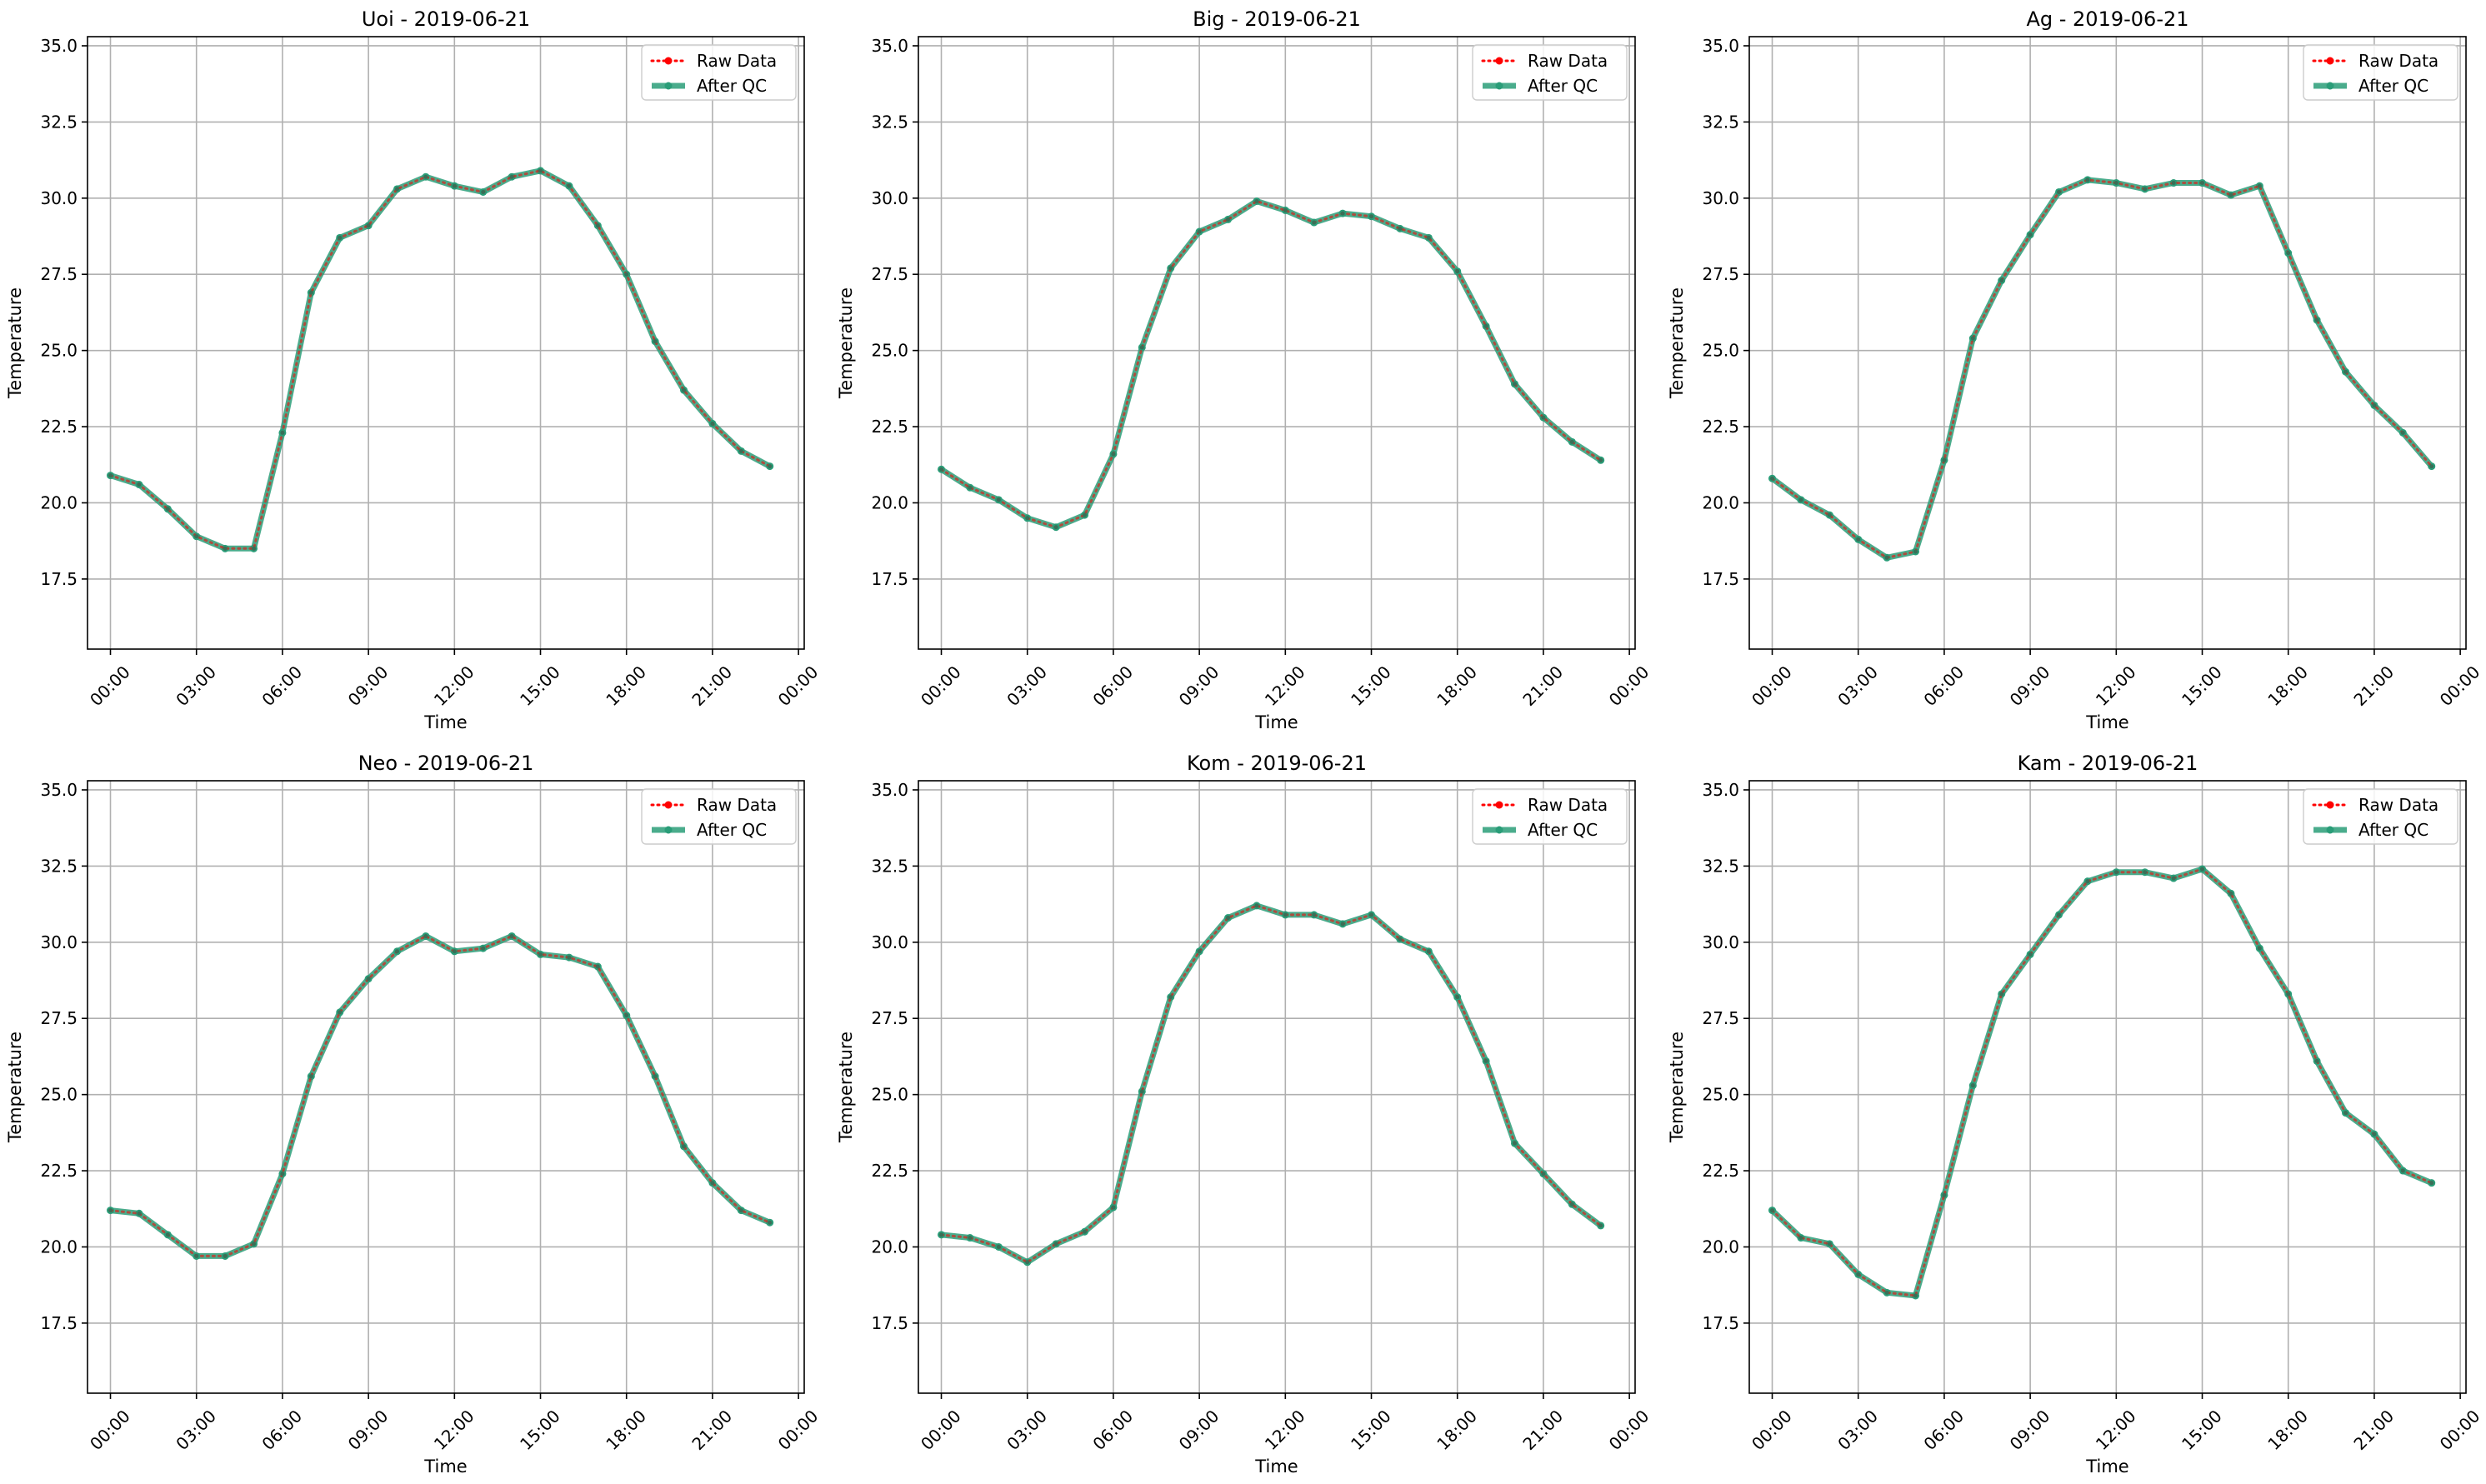 This screenshot has width=2486, height=1484. What do you see at coordinates (2108, 764) in the screenshot?
I see `chart-title: Kam - 2019-06-21` at bounding box center [2108, 764].